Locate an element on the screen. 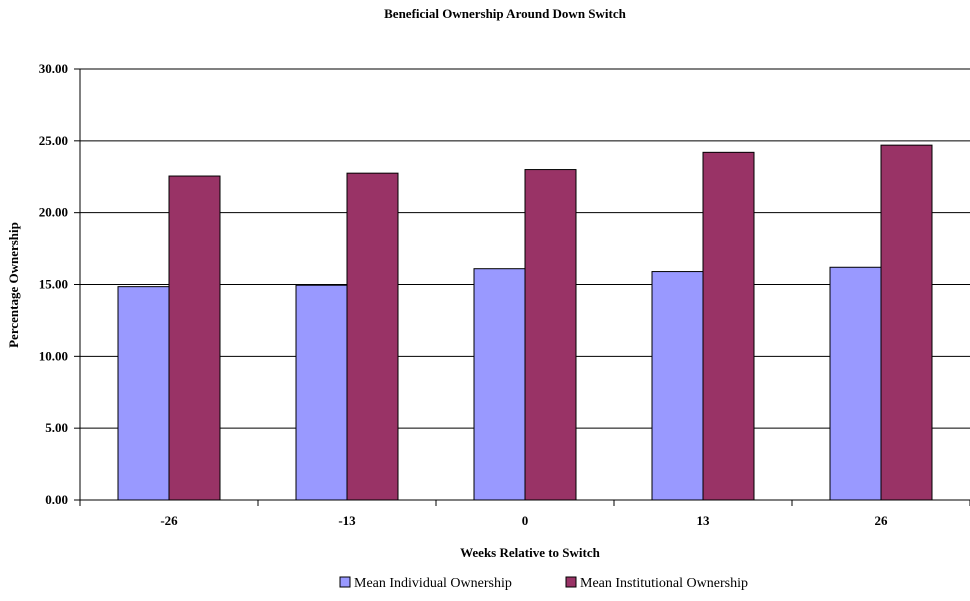 This screenshot has height=601, width=970. y-tick-label: 5.00 is located at coordinates (56, 427).